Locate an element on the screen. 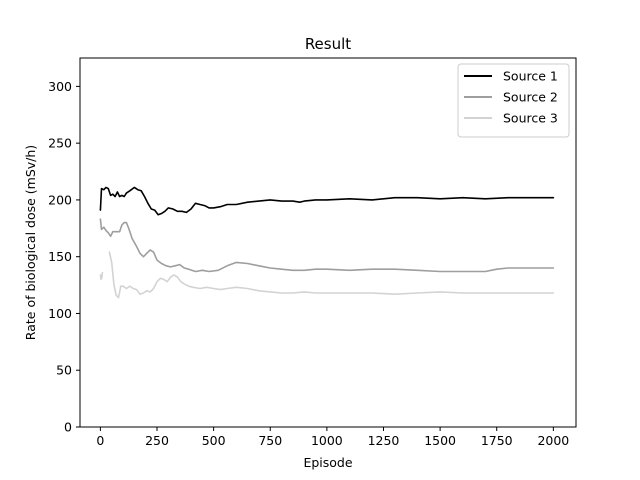  x-axis: 0 250 500 750 1000 1250 1500 1750 2000 is located at coordinates (332, 437).